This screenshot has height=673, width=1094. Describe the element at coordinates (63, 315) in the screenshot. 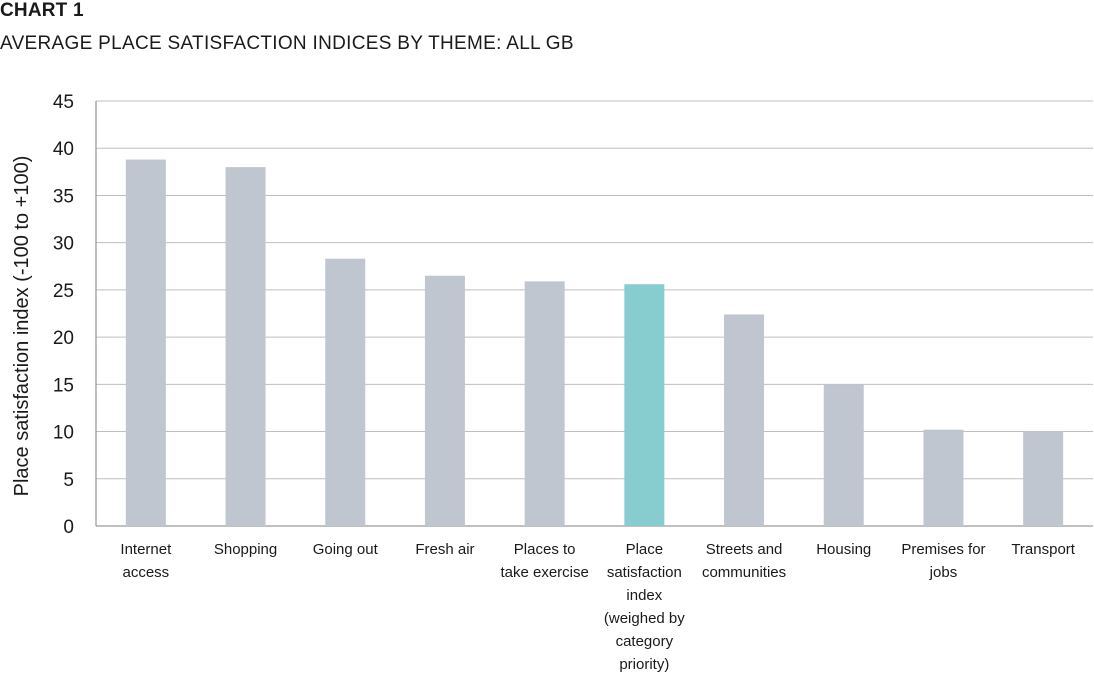

I see `y-axis-ticks: 0 5 10 15 20 25 30 35 40 45` at that location.